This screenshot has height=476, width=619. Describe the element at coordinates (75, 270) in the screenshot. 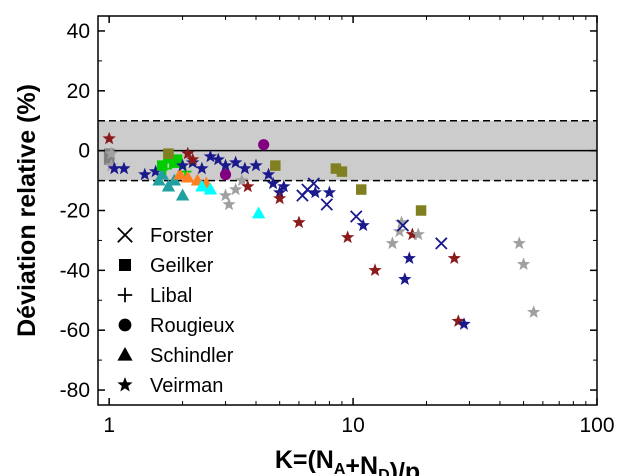

I see `y-tick-label: -40` at that location.